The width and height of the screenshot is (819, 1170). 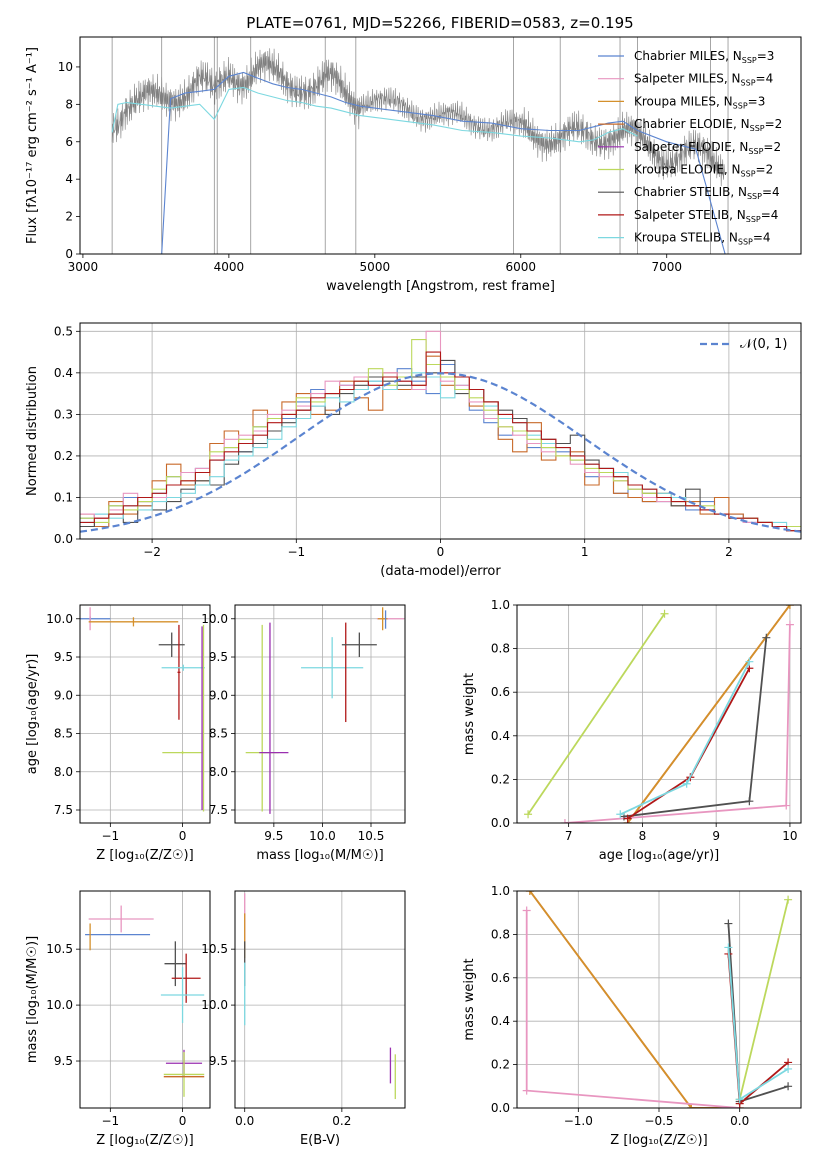 What do you see at coordinates (702, 239) in the screenshot?
I see `legend-label-kroupa_stelib: Kroupa STELIB, NSSP=4` at bounding box center [702, 239].